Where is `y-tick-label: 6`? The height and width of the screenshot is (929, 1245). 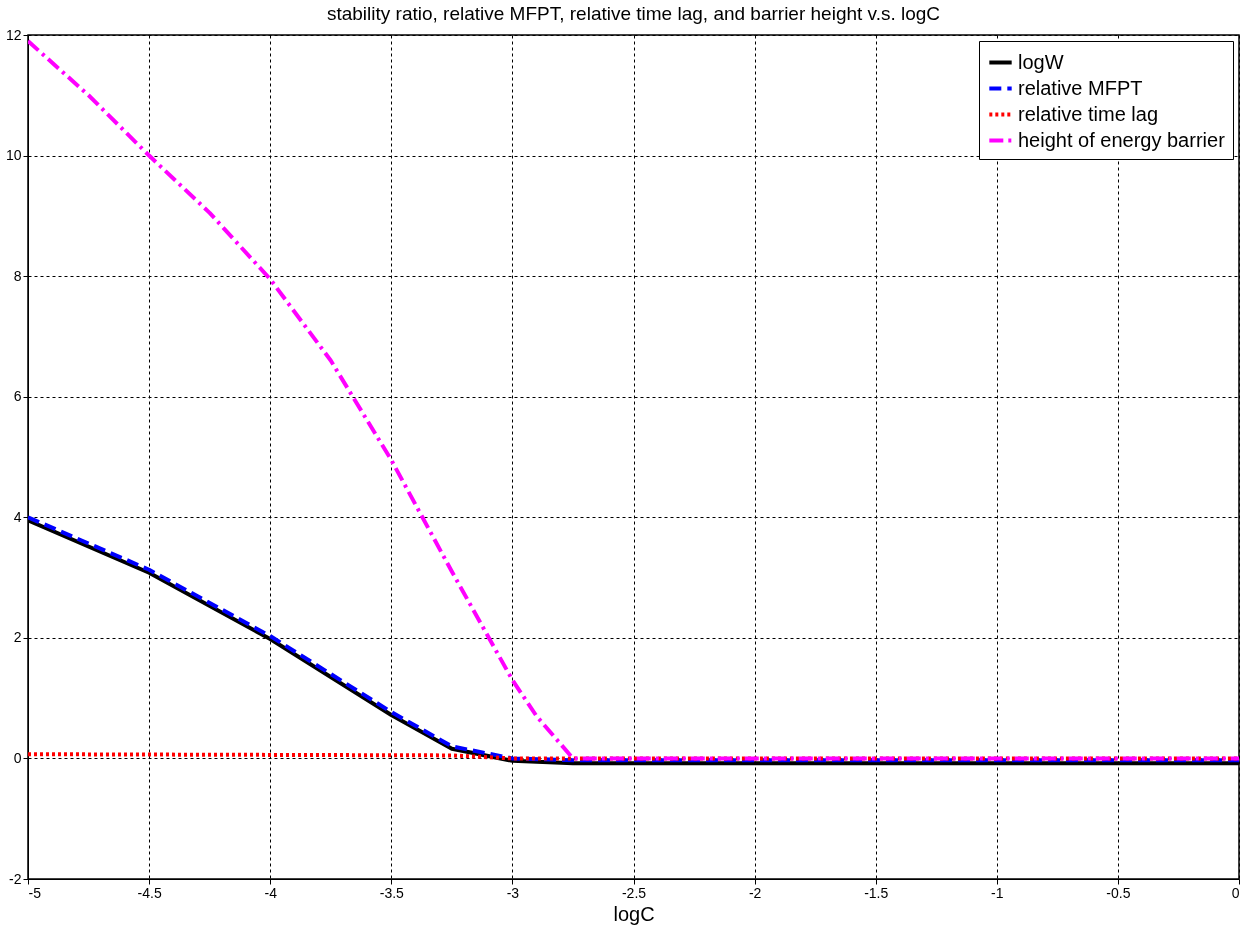
y-tick-label: 6 is located at coordinates (17, 396).